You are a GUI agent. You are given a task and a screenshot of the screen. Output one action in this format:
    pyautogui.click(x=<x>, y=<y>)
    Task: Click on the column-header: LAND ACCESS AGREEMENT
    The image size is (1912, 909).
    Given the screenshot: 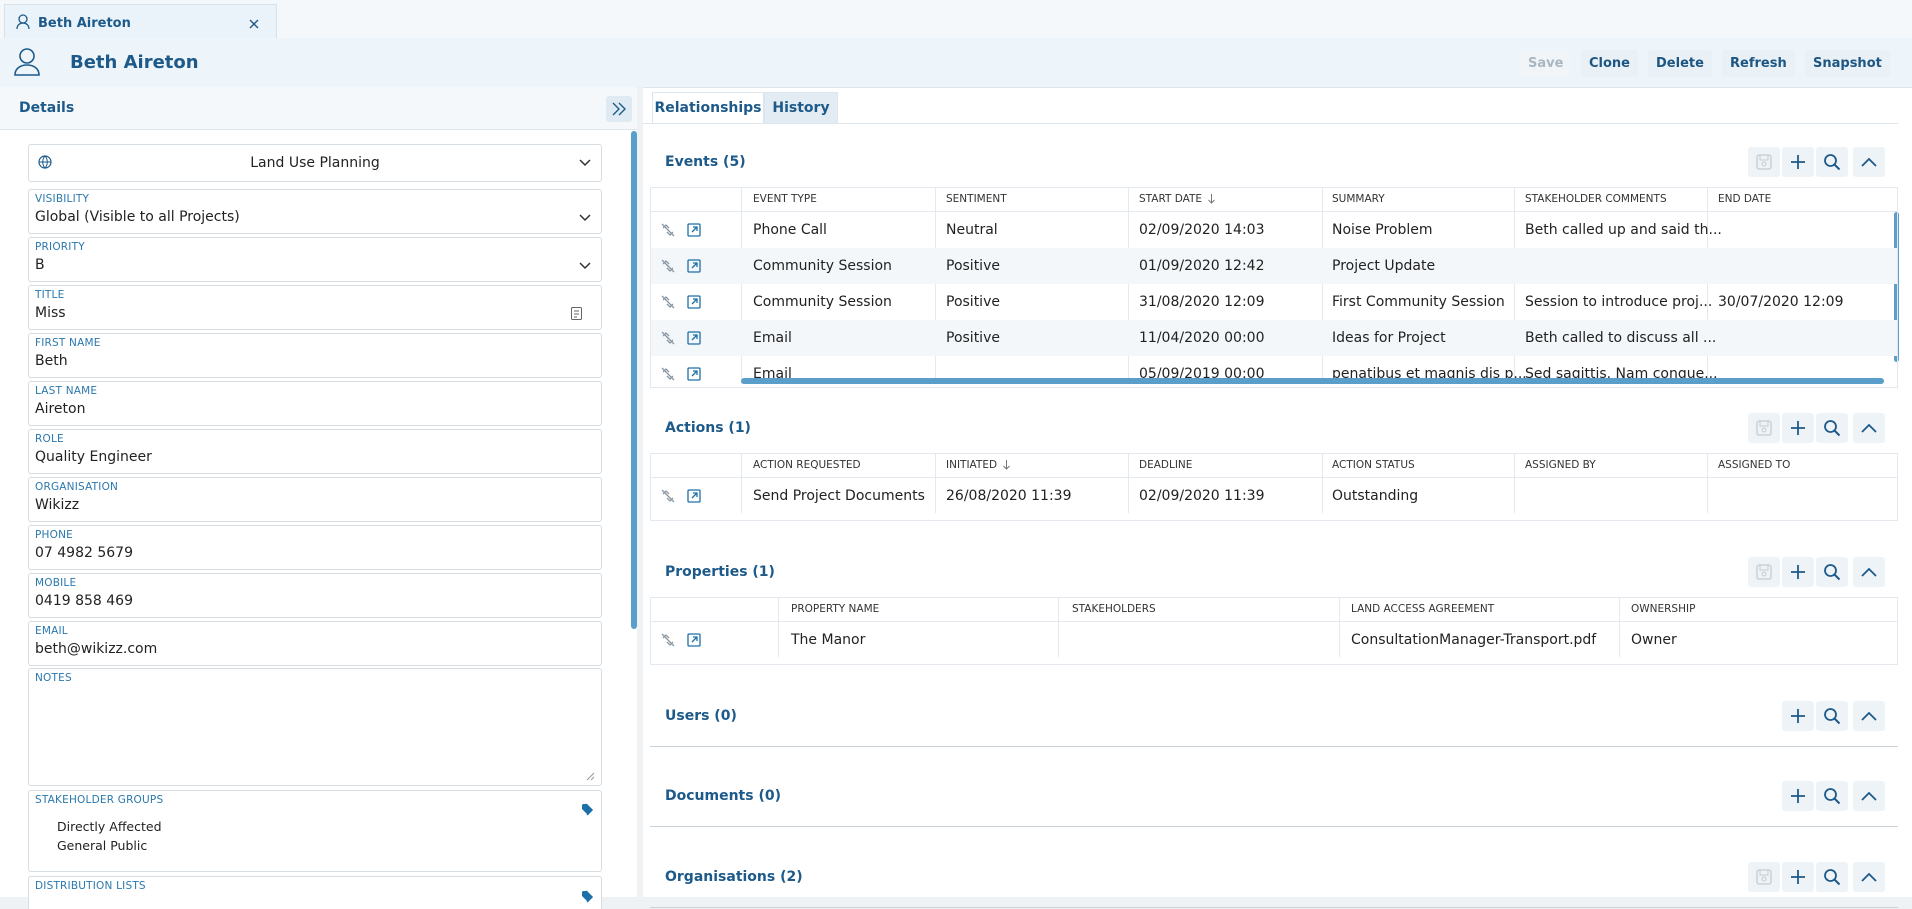 What is the action you would take?
    pyautogui.click(x=1423, y=609)
    